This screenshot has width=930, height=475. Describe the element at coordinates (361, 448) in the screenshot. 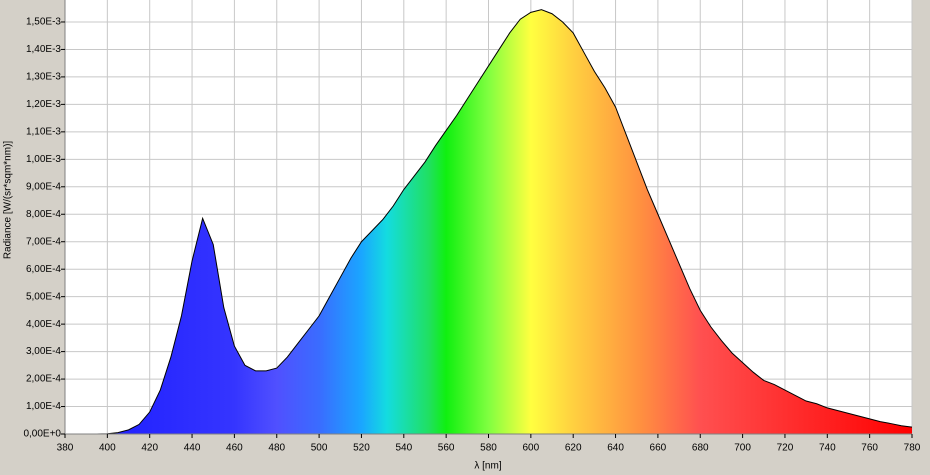

I see `x-tick-label: 520` at that location.